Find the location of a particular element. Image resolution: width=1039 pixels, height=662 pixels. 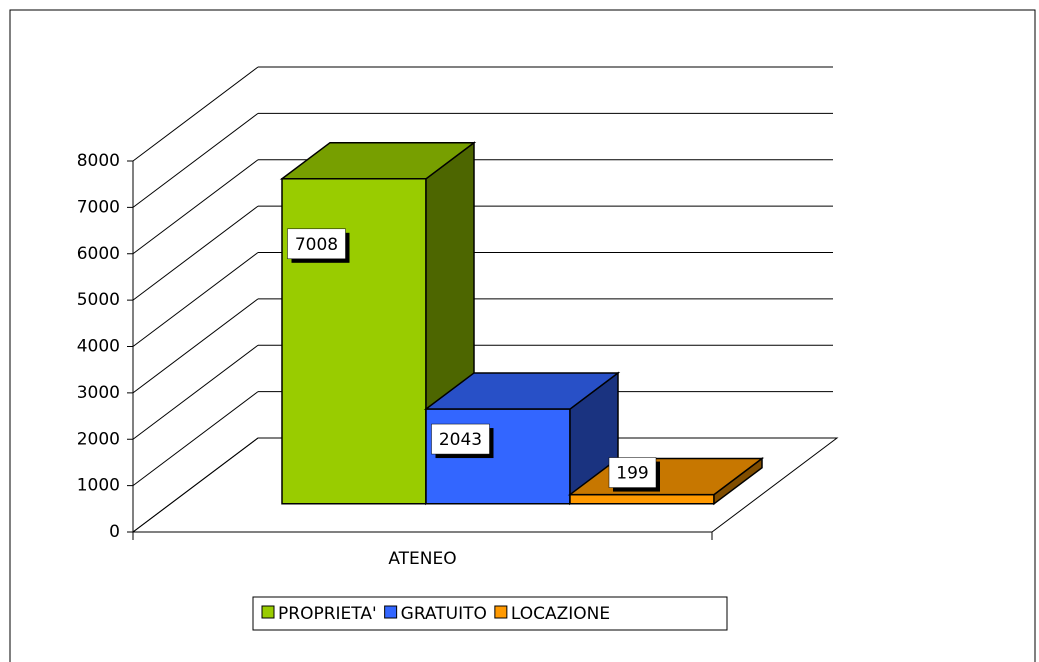

legend-label: PROPRIETA' is located at coordinates (327, 614).